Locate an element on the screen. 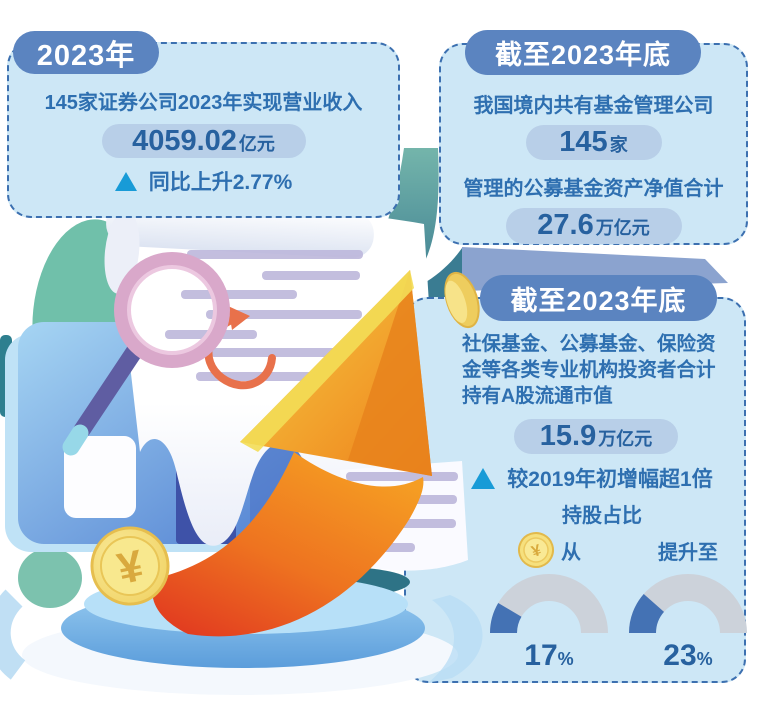 This screenshot has width=768, height=712. gauge-from-label-row: ¥ 从 is located at coordinates (549, 550).